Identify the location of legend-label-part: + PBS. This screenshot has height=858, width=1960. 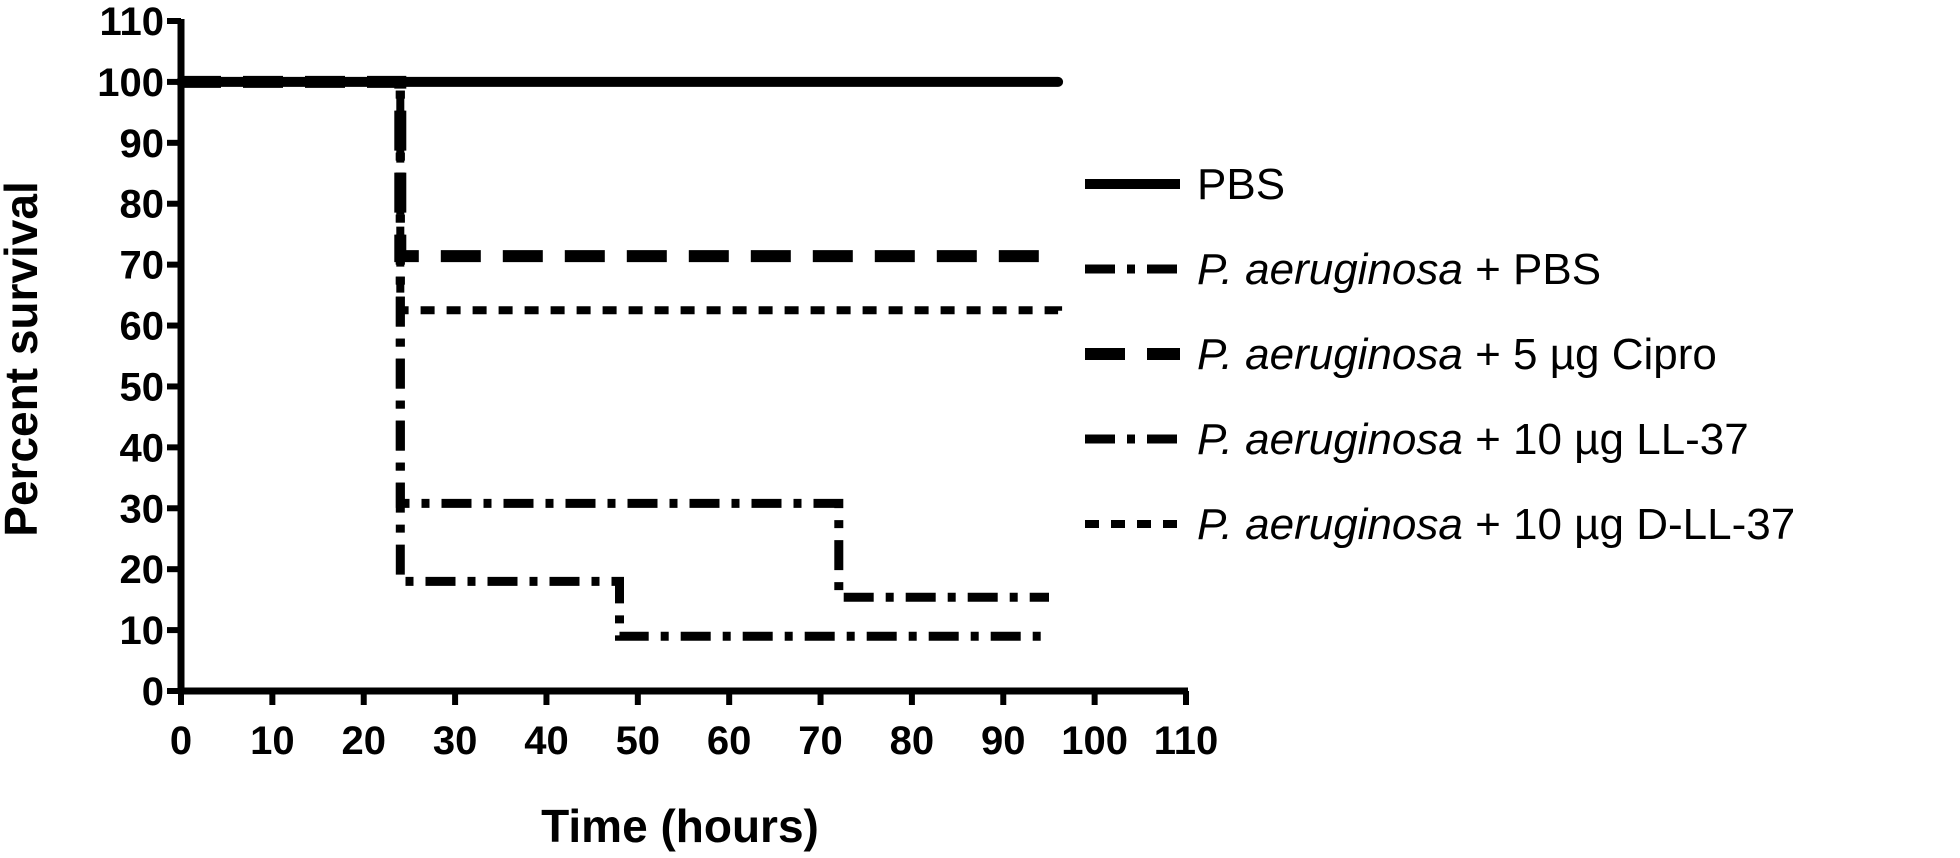
(1532, 269).